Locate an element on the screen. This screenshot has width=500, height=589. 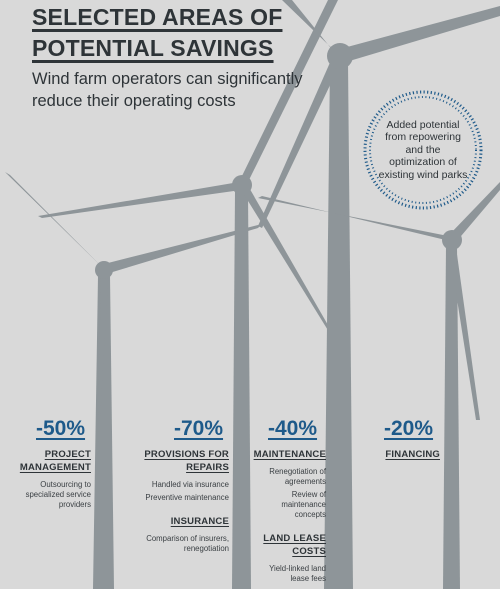
desc-maintenance-renegotiation: Renegotiation of agreements is located at coordinates (297, 476).